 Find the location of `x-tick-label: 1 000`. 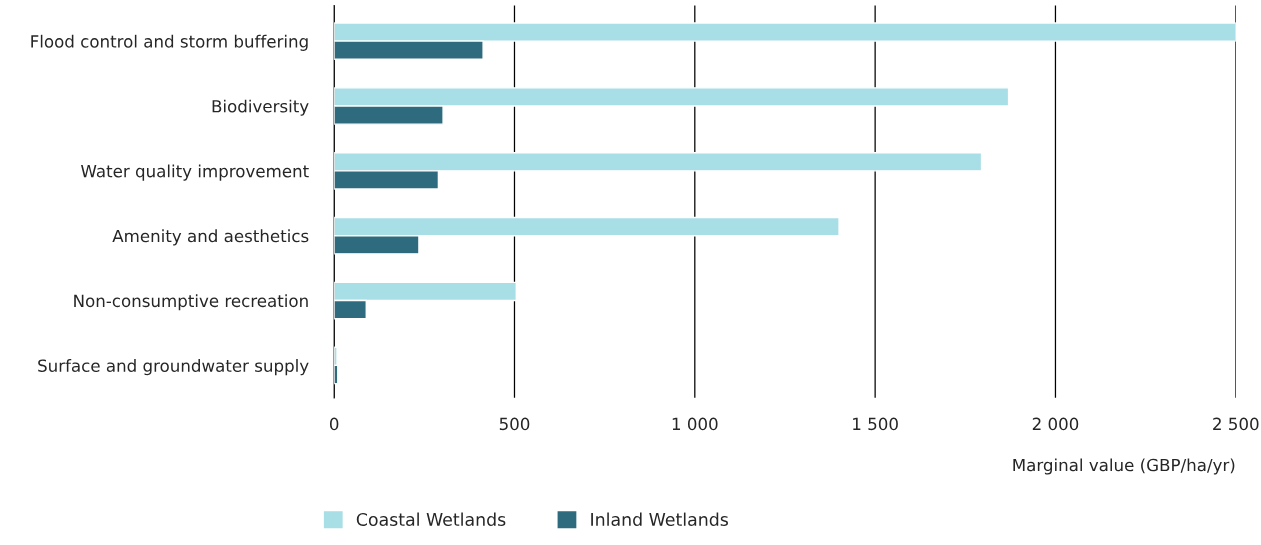

x-tick-label: 1 000 is located at coordinates (695, 424).